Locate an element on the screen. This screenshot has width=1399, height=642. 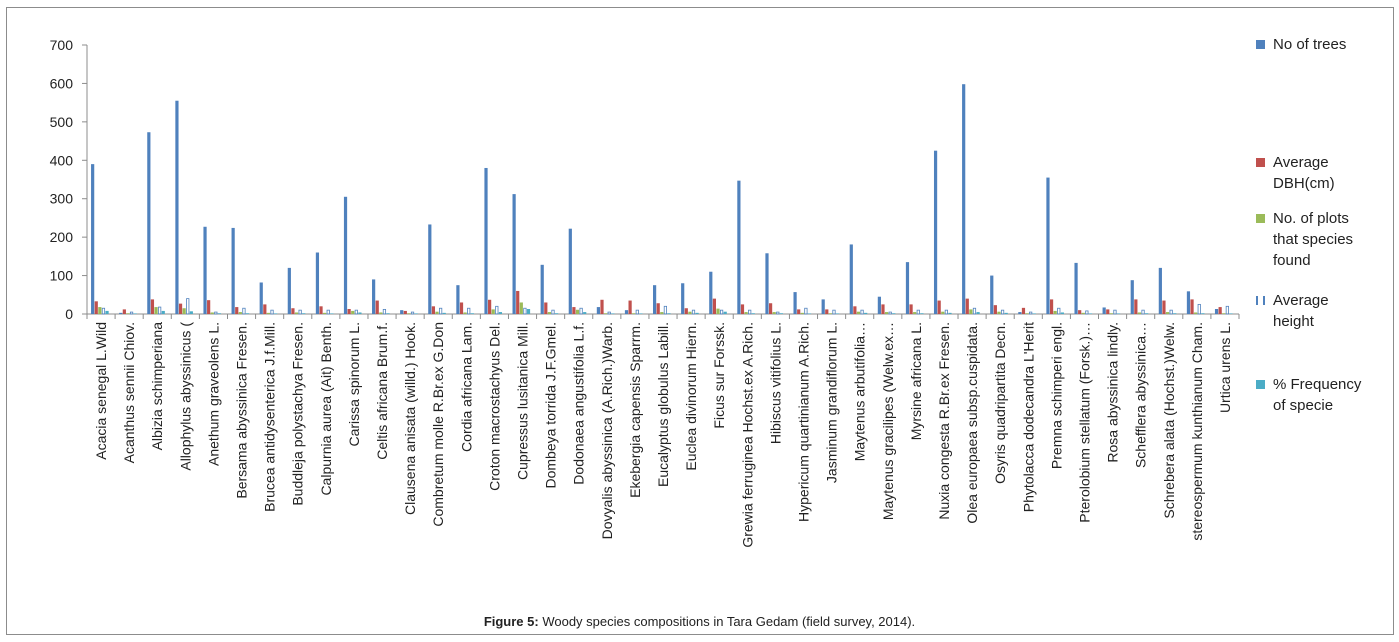
y-tick-label: 700 is located at coordinates (62, 45).